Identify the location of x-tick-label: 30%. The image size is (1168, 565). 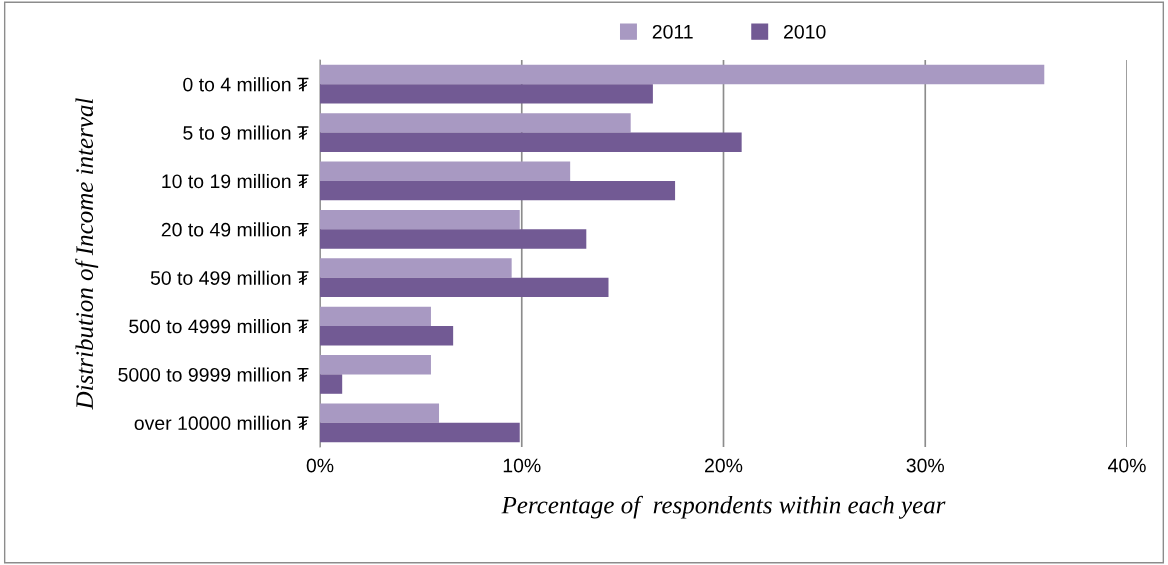
(925, 465).